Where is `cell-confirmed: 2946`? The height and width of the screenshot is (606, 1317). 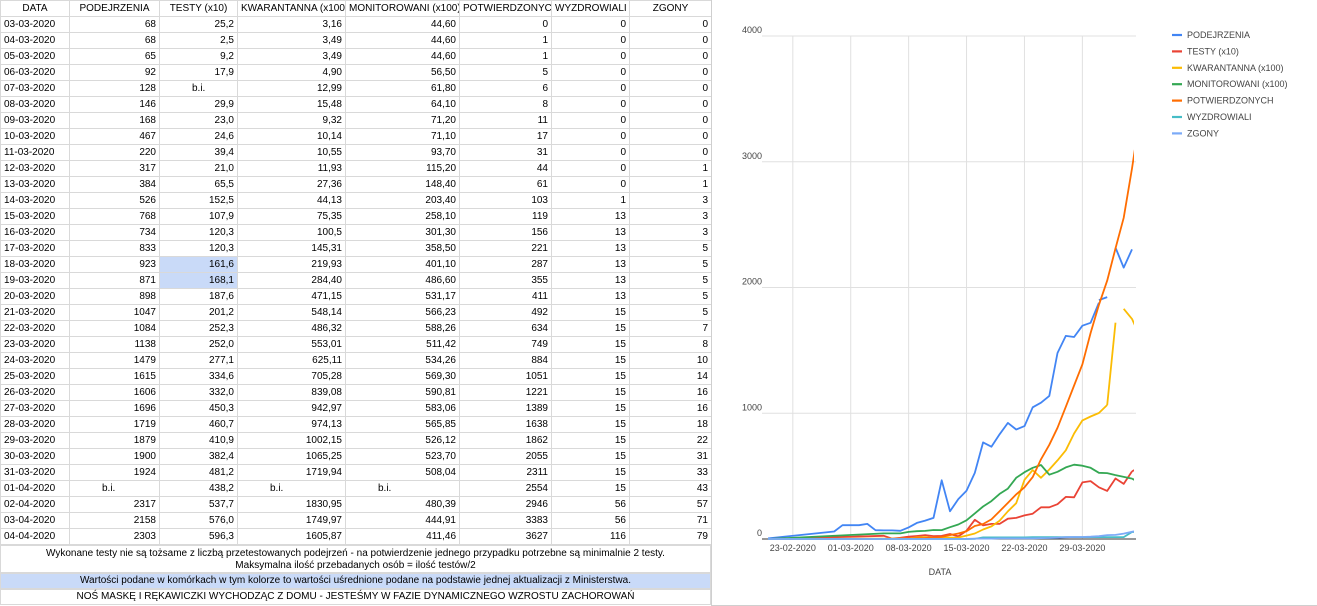
cell-confirmed: 2946 is located at coordinates (505, 504).